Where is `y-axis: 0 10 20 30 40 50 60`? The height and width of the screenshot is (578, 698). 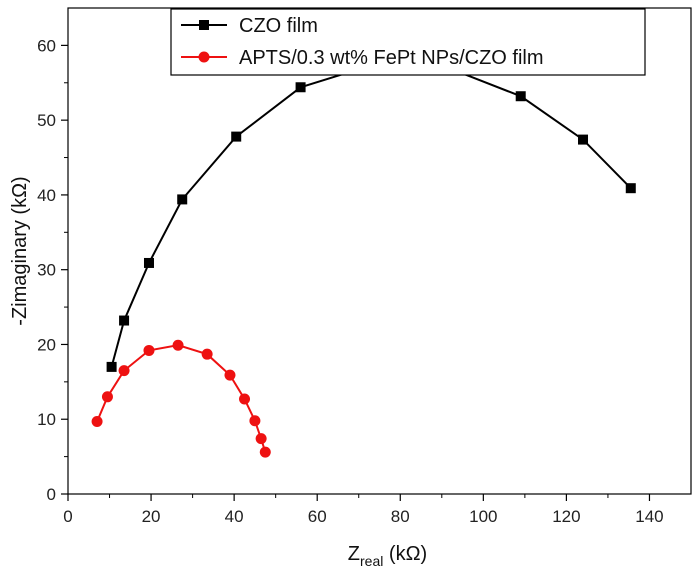
y-axis: 0 10 20 30 40 50 60 is located at coordinates (52, 270).